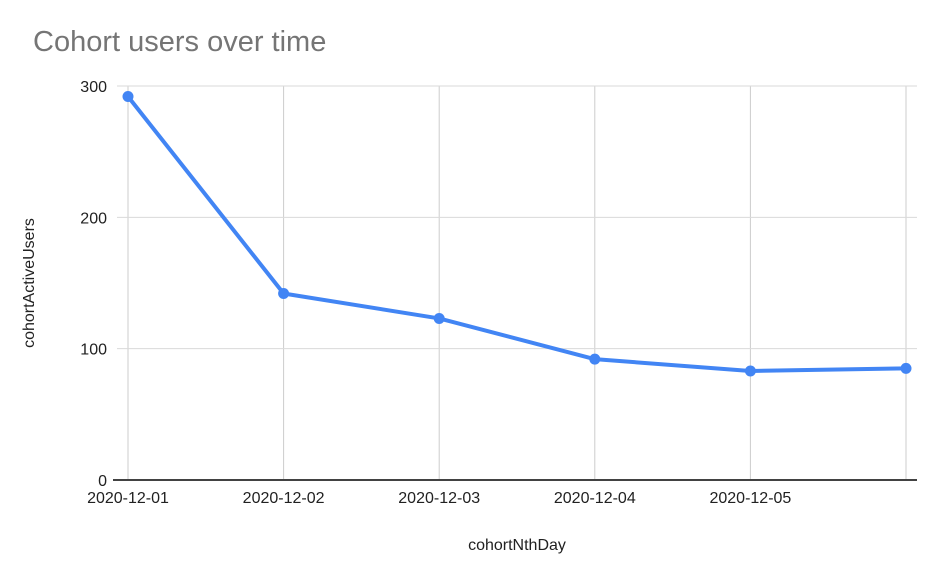 Image resolution: width=945 pixels, height=584 pixels. I want to click on y-tick-label: 200, so click(93, 218).